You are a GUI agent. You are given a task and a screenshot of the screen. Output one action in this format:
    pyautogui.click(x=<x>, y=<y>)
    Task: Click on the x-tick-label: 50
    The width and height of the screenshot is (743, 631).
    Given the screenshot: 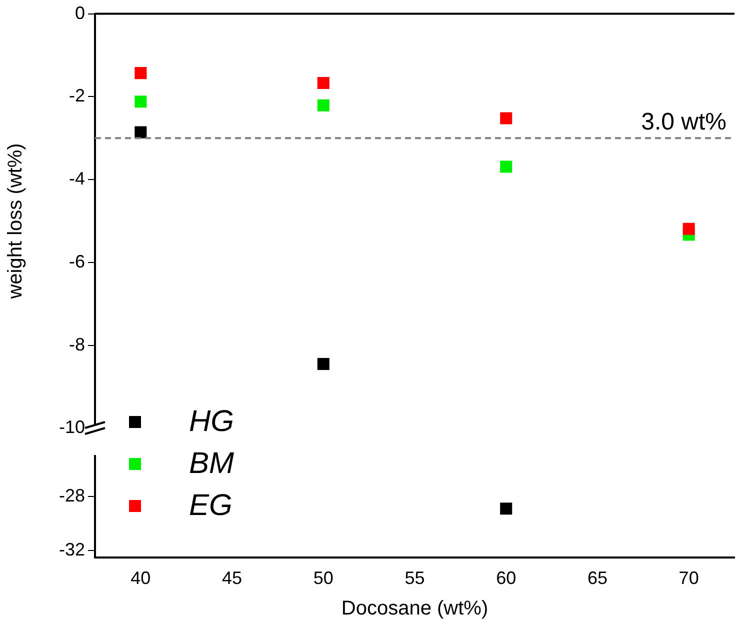 What is the action you would take?
    pyautogui.click(x=323, y=578)
    